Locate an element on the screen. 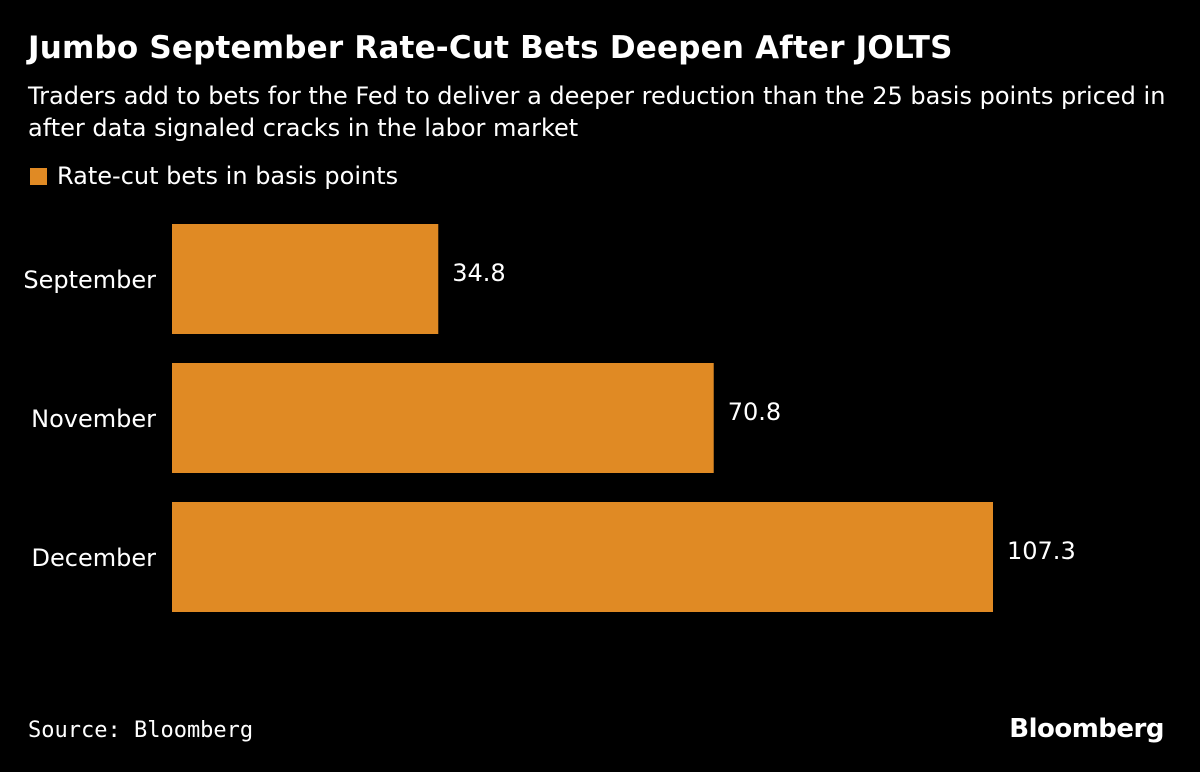 This screenshot has height=772, width=1200. bloomberg-logo: Bloomberg is located at coordinates (1086, 729).